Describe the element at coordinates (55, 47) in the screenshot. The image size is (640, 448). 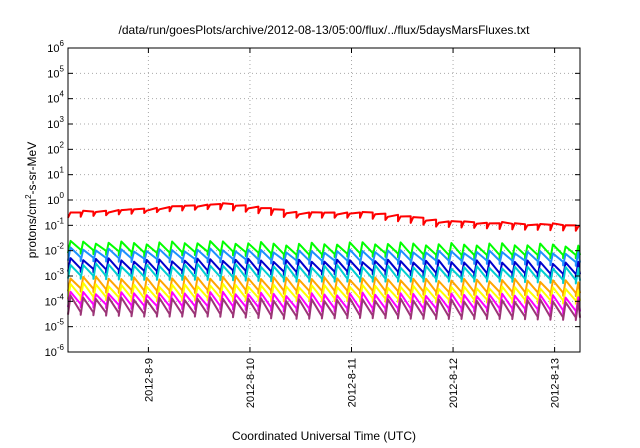
I see `y-tick-label: 10⁶` at that location.